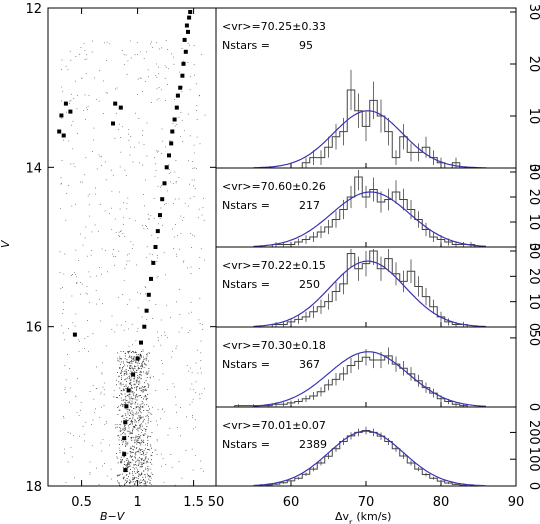 This screenshot has height=524, width=540. Describe the element at coordinates (246, 284) in the screenshot. I see `hist-nstars-label: Nstars =` at that location.